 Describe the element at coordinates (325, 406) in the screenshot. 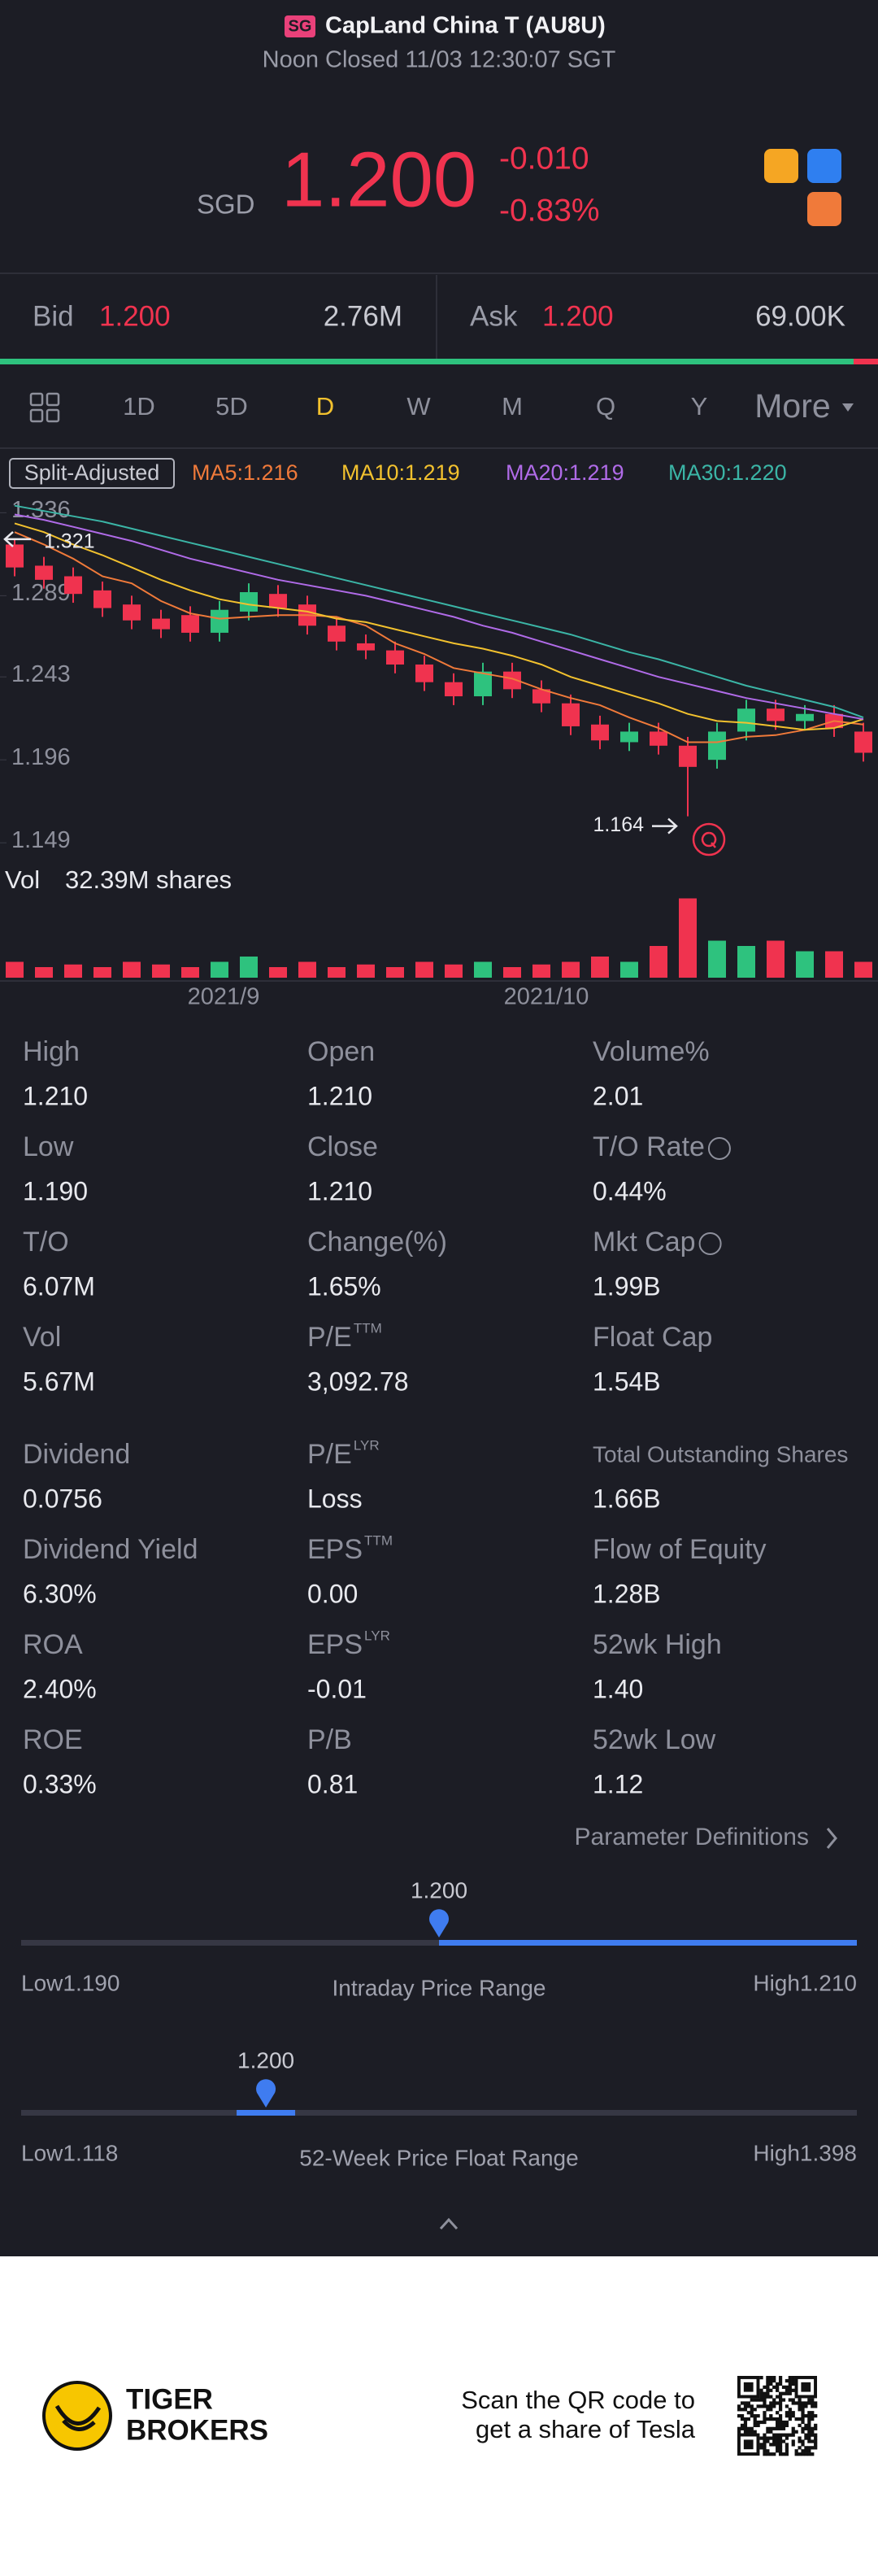

I see `period-tab: D` at that location.